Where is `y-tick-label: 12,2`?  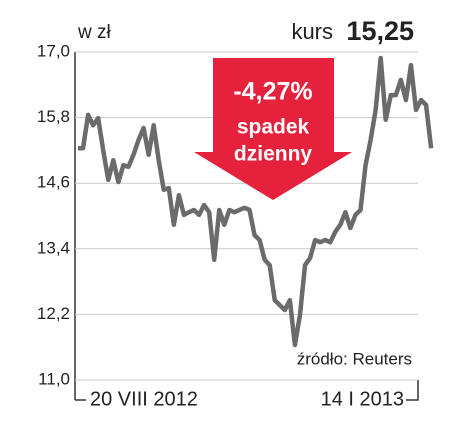 y-tick-label: 12,2 is located at coordinates (53, 313).